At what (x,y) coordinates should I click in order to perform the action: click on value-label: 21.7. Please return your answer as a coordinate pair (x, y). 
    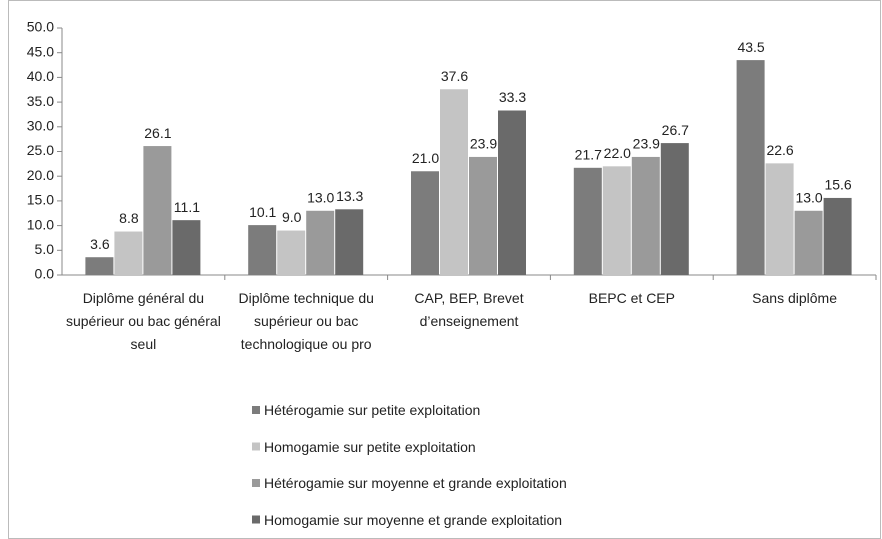
    Looking at the image, I should click on (588, 155).